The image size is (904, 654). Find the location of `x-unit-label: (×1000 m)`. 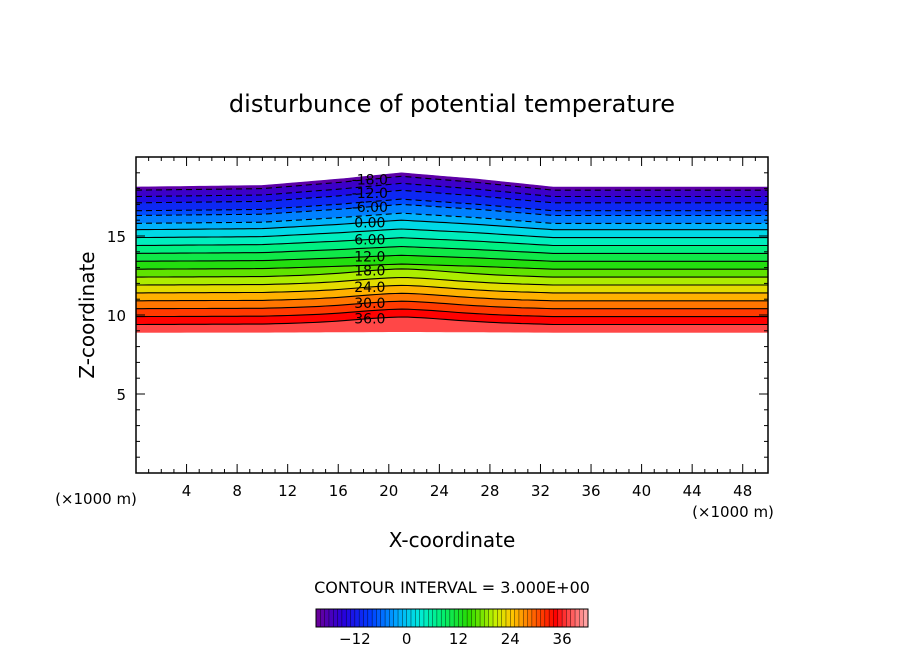

x-unit-label: (×1000 m) is located at coordinates (733, 512).